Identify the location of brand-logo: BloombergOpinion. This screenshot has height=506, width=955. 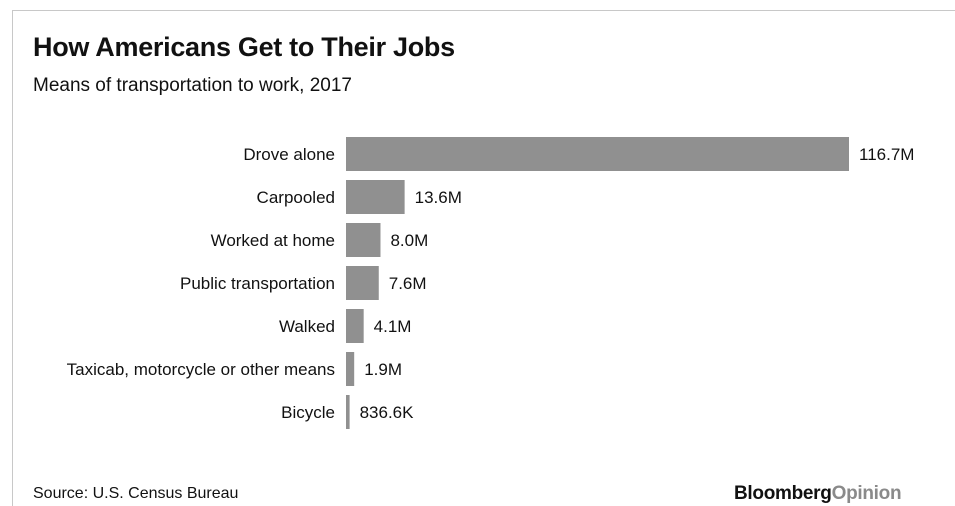
(818, 494).